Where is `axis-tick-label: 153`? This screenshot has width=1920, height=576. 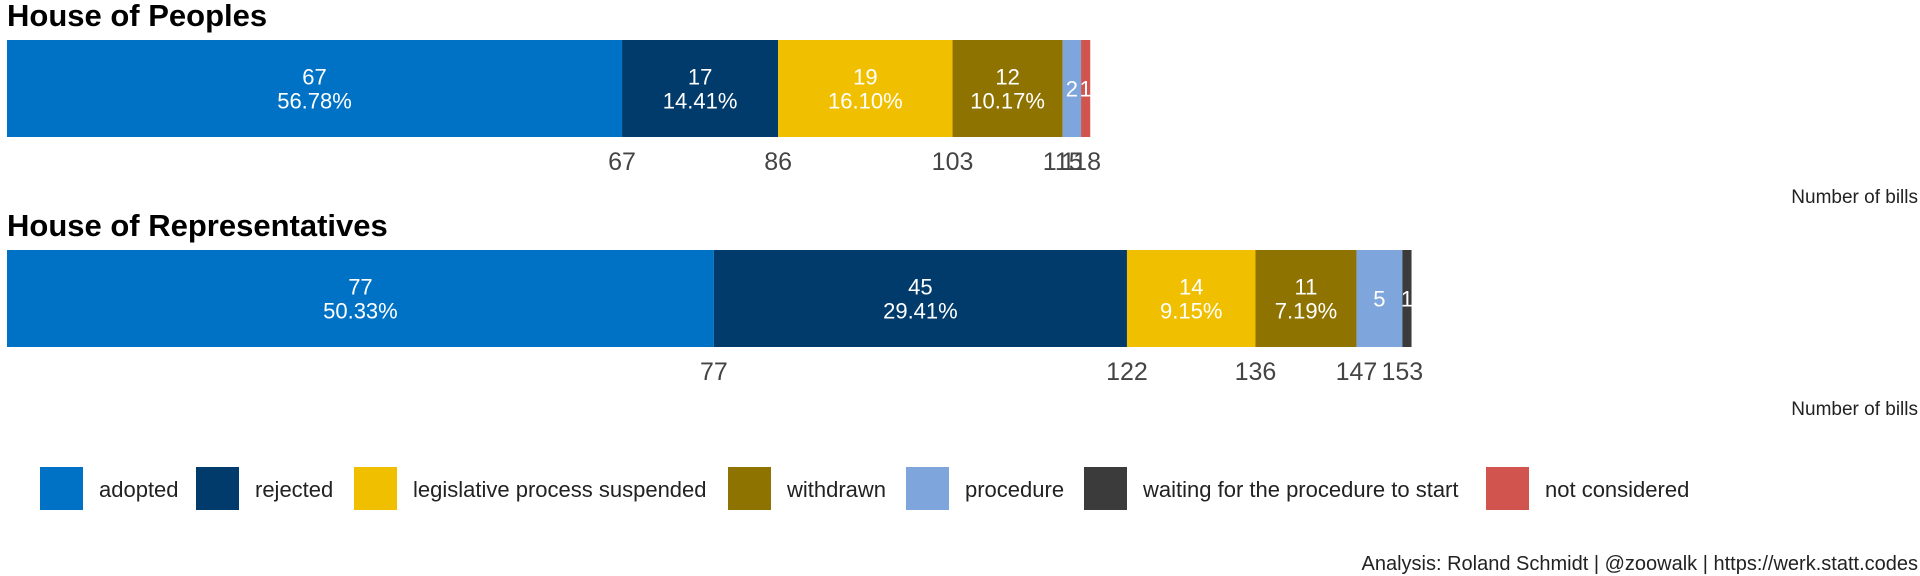
axis-tick-label: 153 is located at coordinates (1403, 372).